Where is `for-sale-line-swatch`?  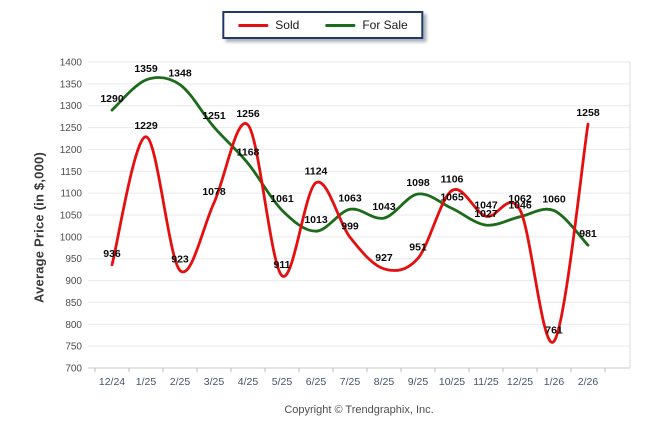 for-sale-line-swatch is located at coordinates (340, 25).